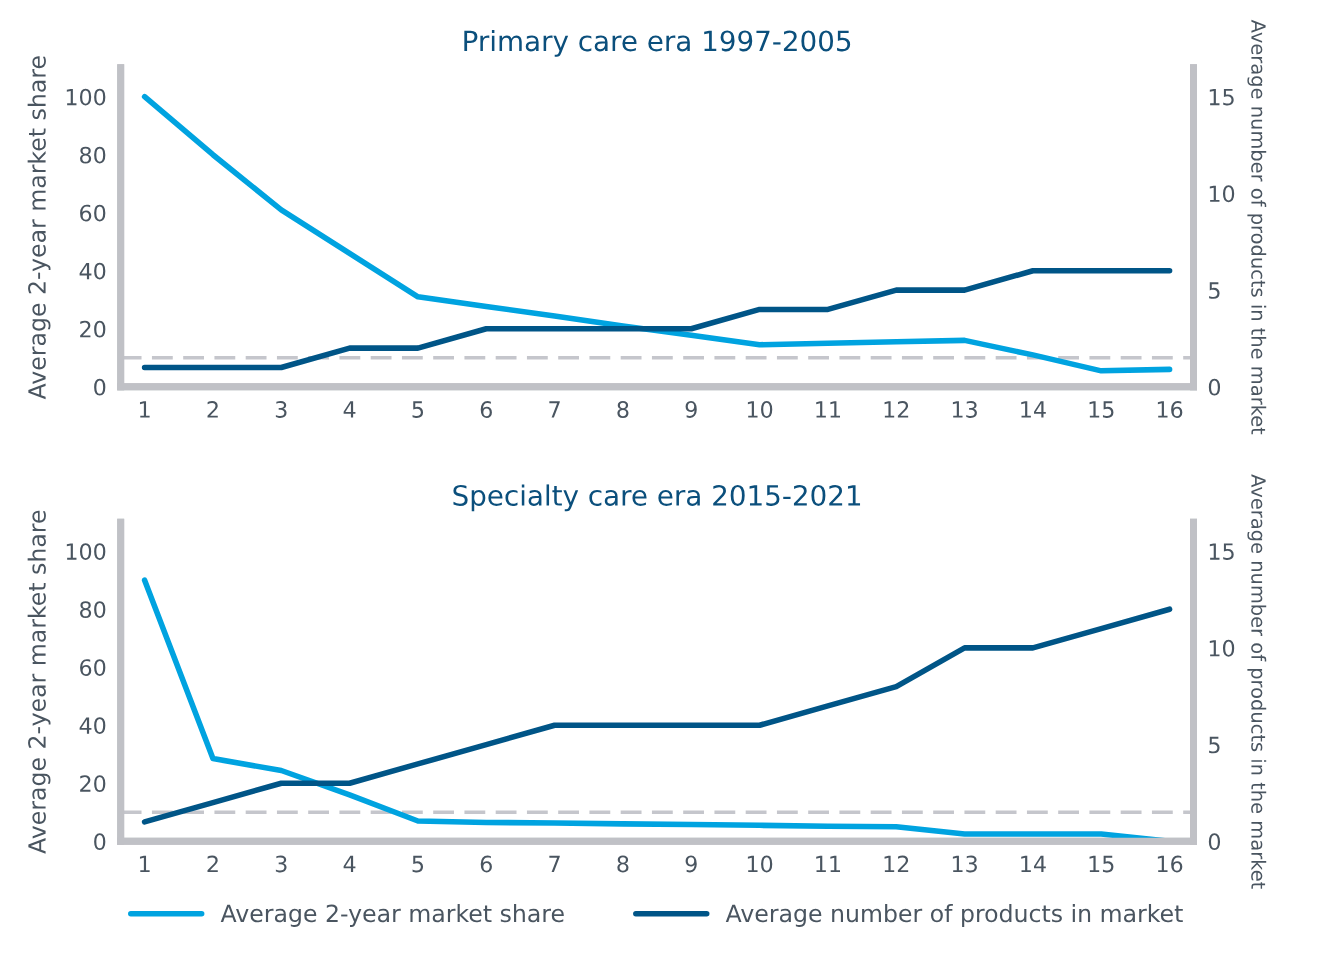 This screenshot has width=1341, height=967. What do you see at coordinates (954, 915) in the screenshot?
I see `legend-label: Average number of products in market` at bounding box center [954, 915].